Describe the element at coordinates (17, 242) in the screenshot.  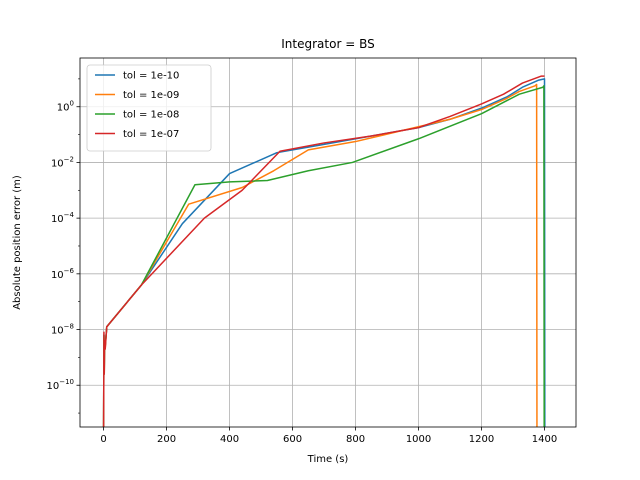
I see `y-axis-label: Absolute position error (m)` at that location.